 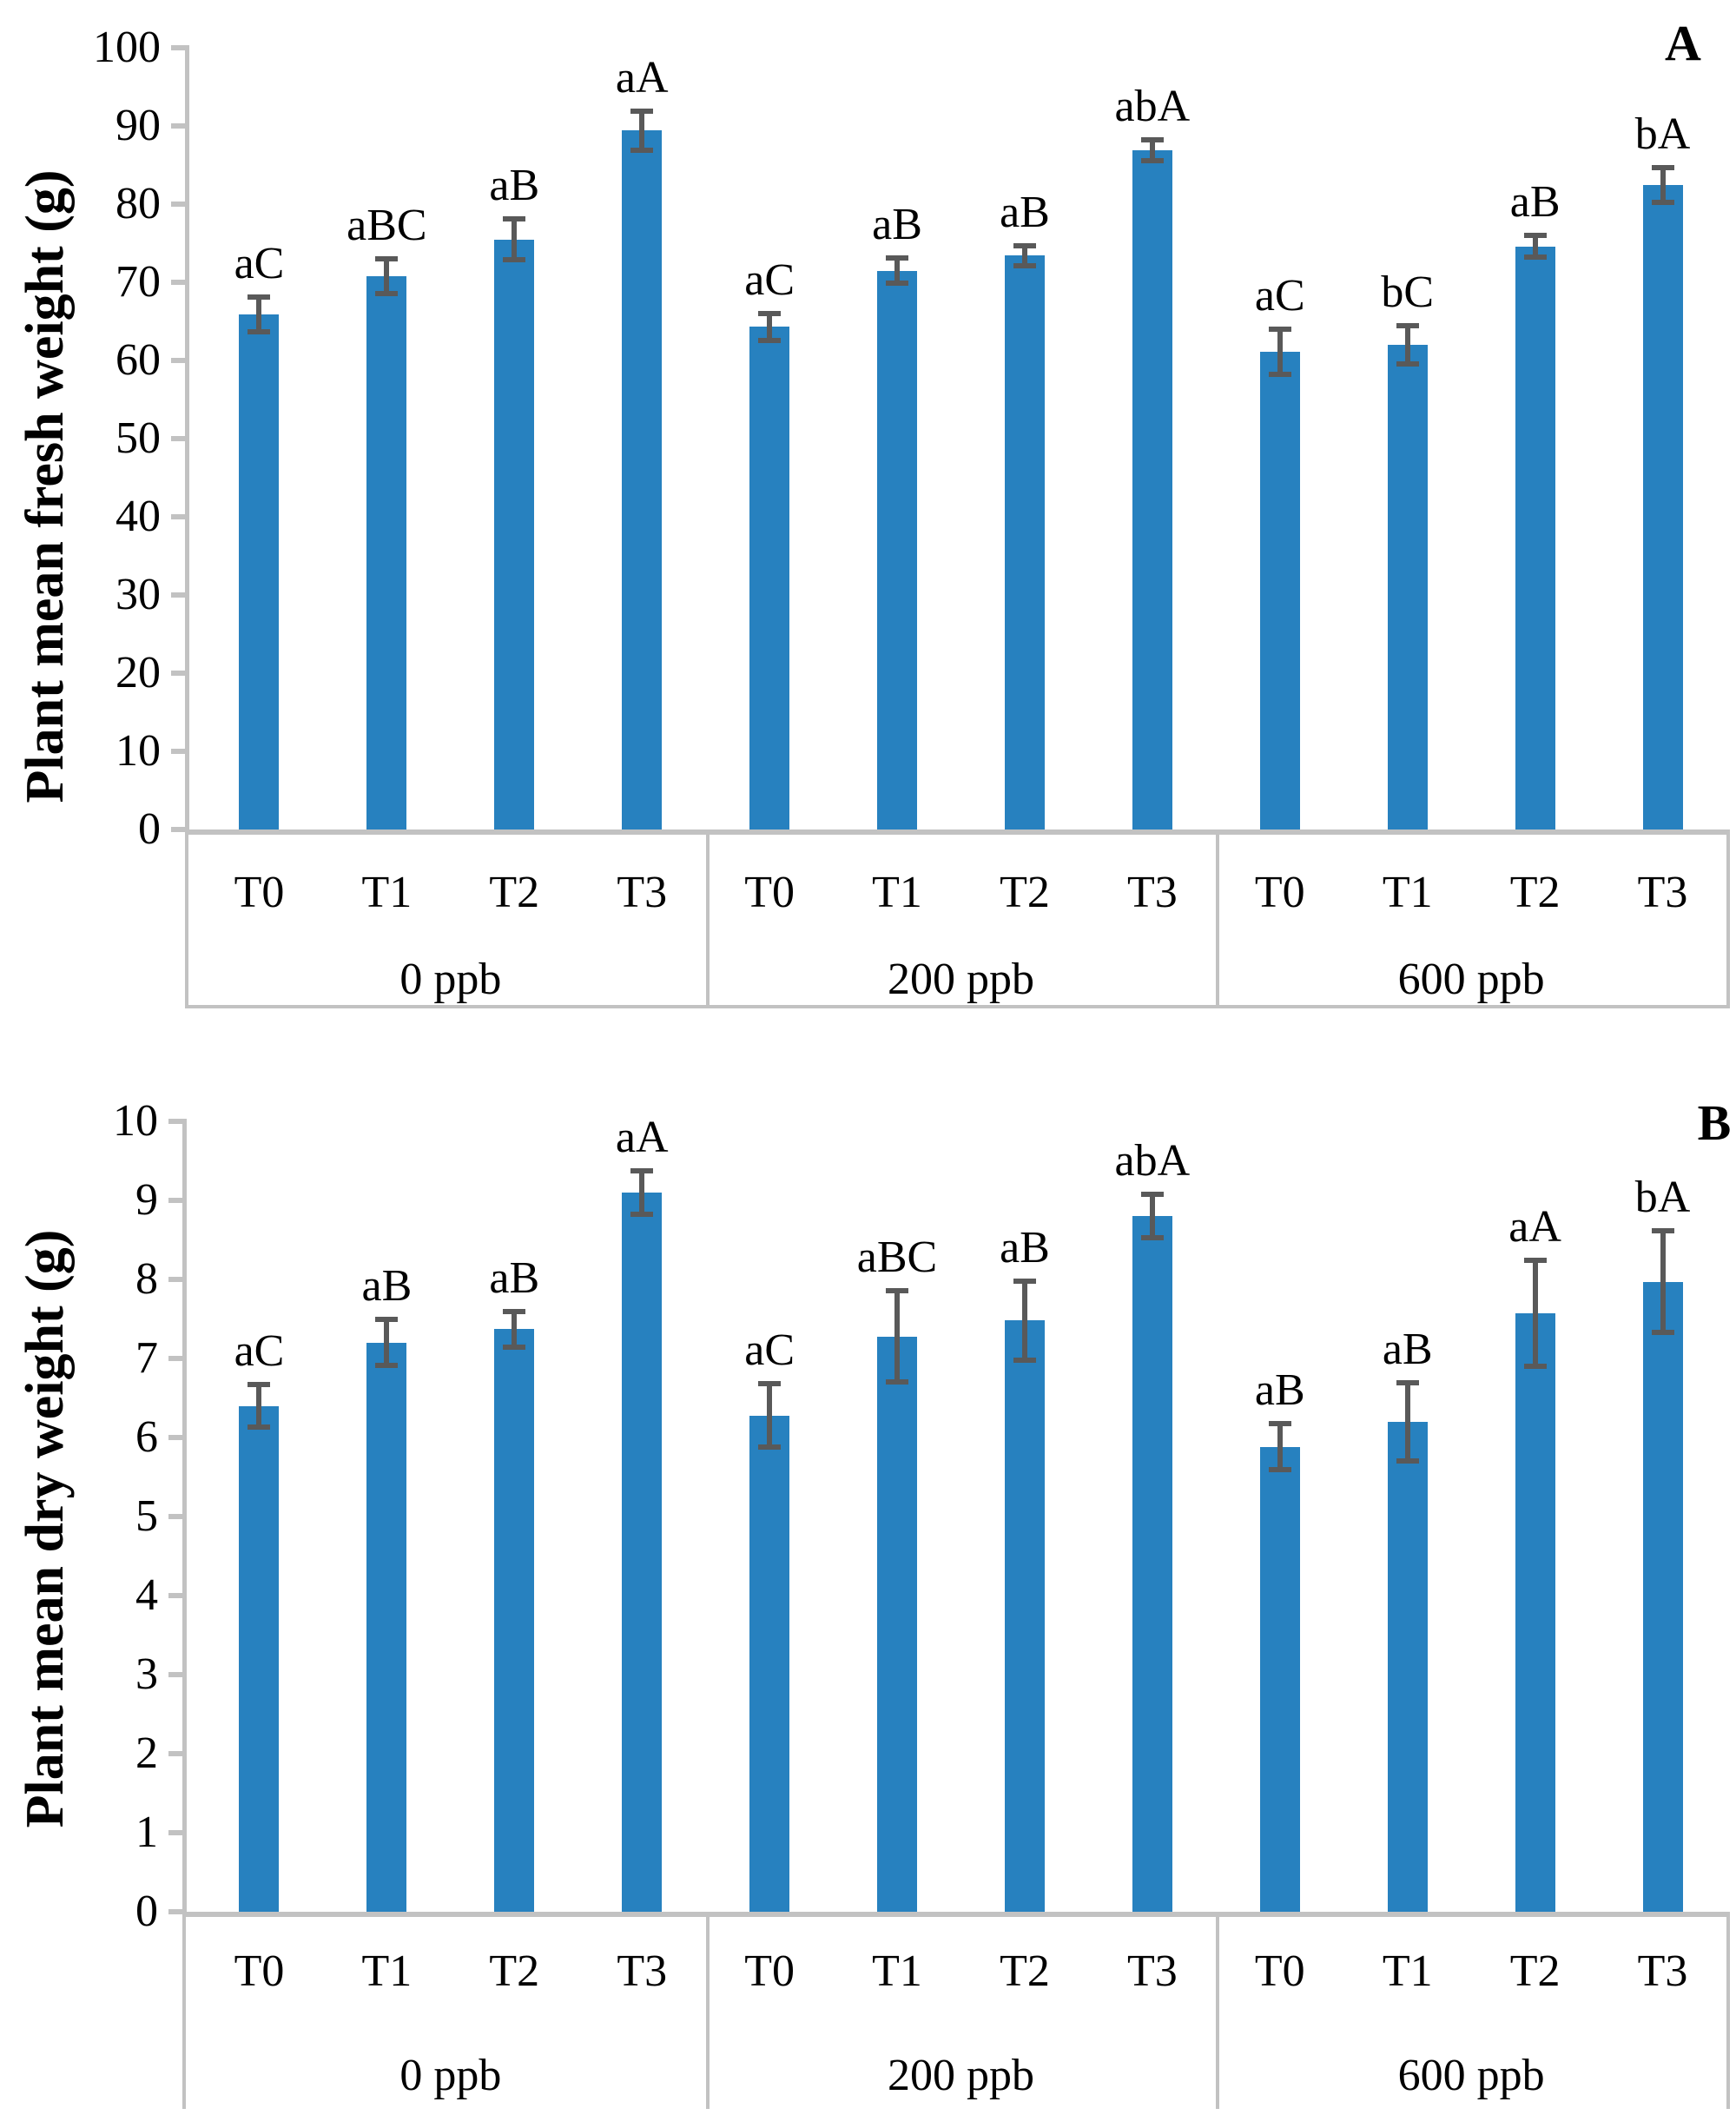 I want to click on y-tick-label: 5, so click(x=146, y=1516).